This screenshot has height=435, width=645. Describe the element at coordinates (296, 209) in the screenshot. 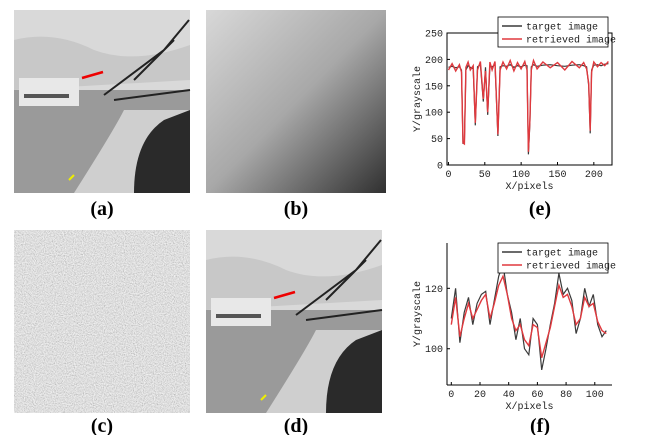

I see `panel-label: (b)` at that location.